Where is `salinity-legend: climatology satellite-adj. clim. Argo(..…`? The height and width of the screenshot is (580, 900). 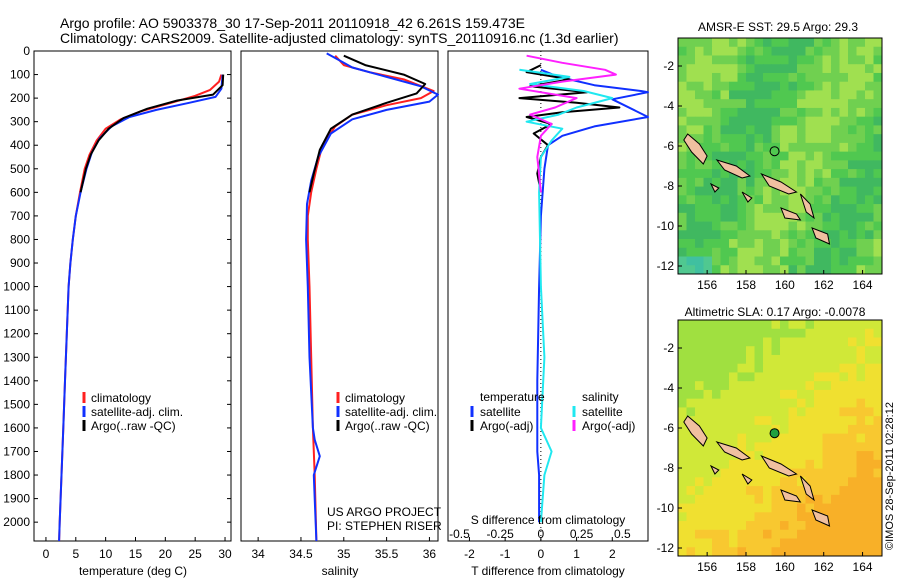
salinity-legend: climatology satellite-adj. clim. Argo(..… is located at coordinates (386, 412).